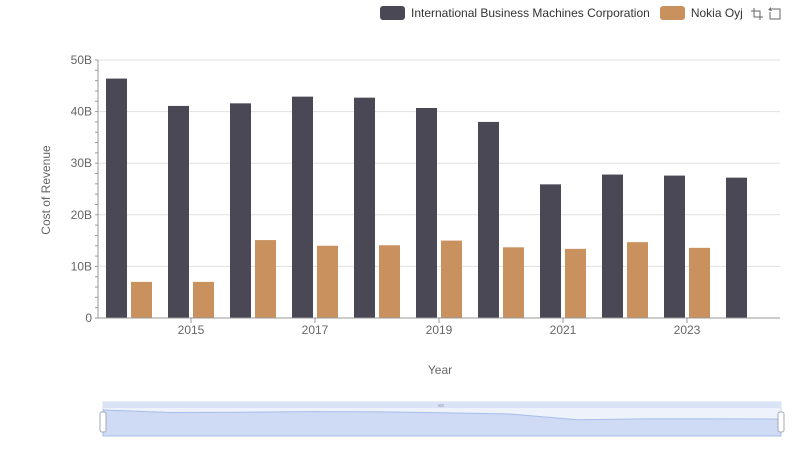  I want to click on x-tick-label: 2023, so click(687, 330).